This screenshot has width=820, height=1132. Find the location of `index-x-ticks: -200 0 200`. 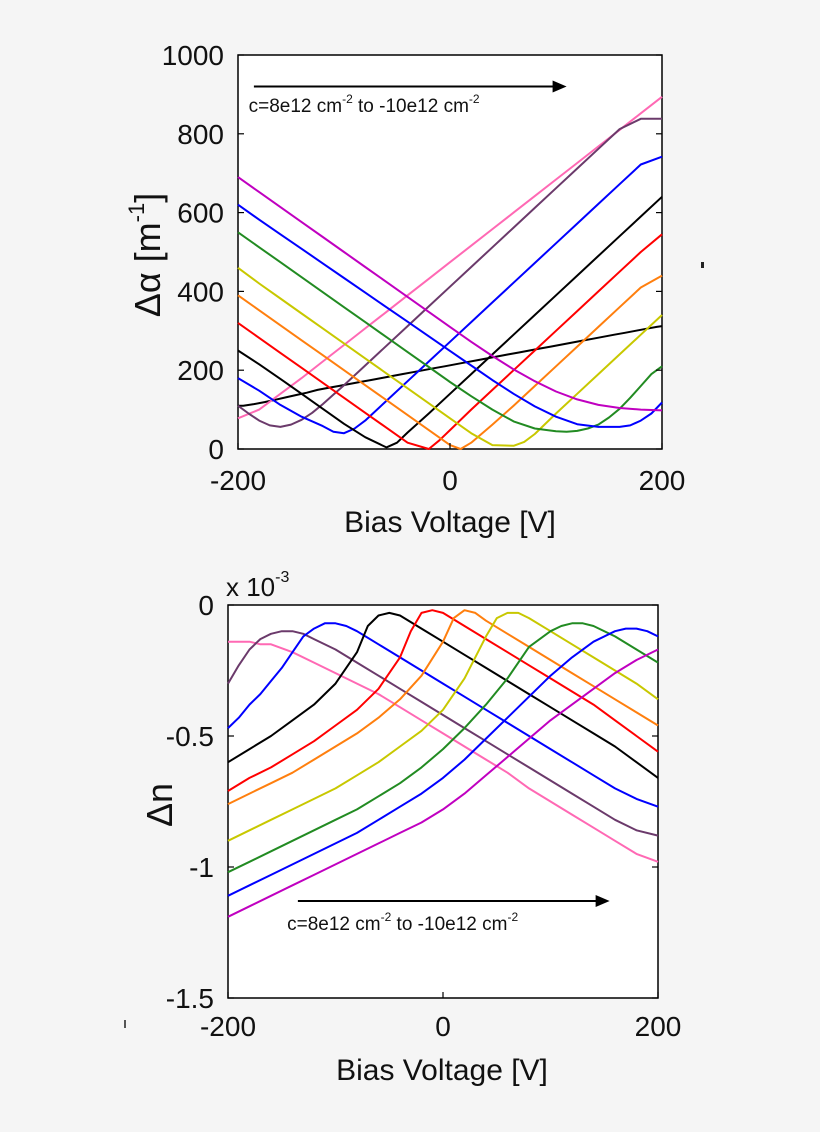

index-x-ticks: -200 0 200 is located at coordinates (440, 1017).